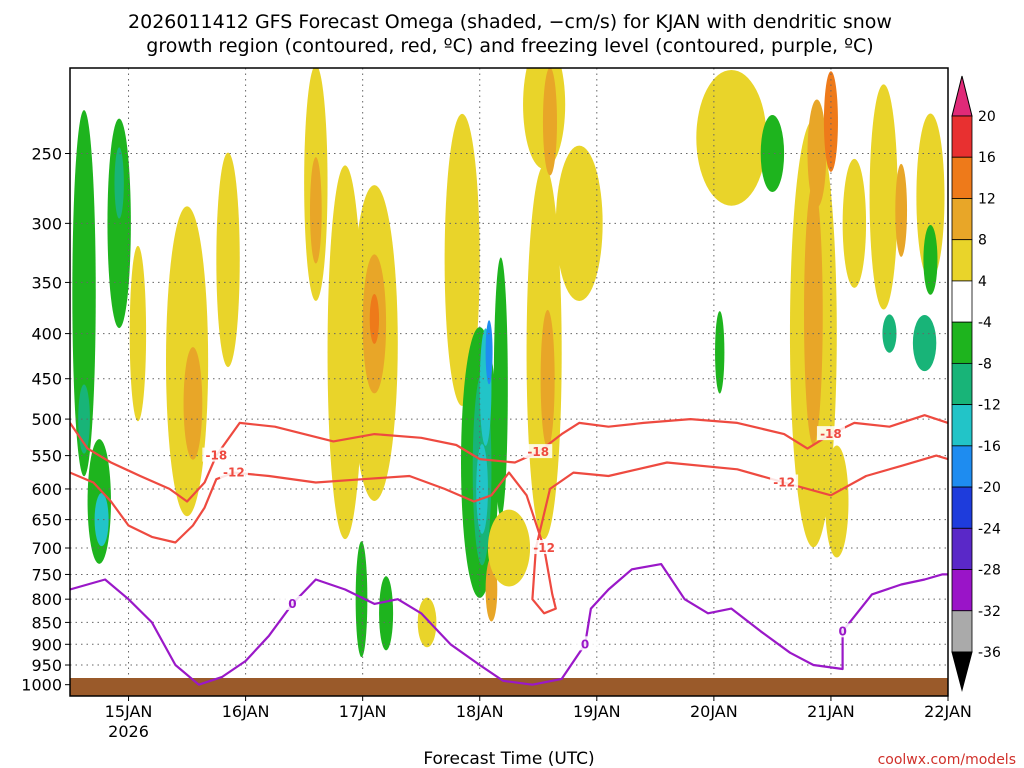 The height and width of the screenshot is (768, 1024). What do you see at coordinates (480, 711) in the screenshot?
I see `x-tick-label-18JAN: 18JAN` at bounding box center [480, 711].